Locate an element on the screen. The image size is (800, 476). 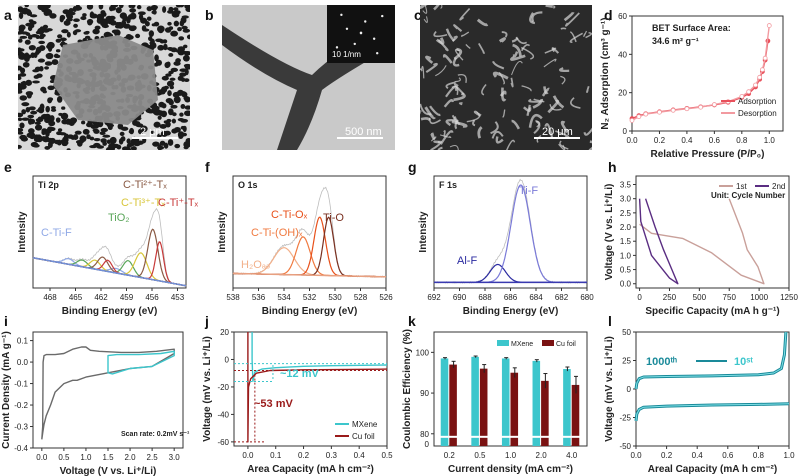
panel-letter-a: a is located at coordinates (8, 15).